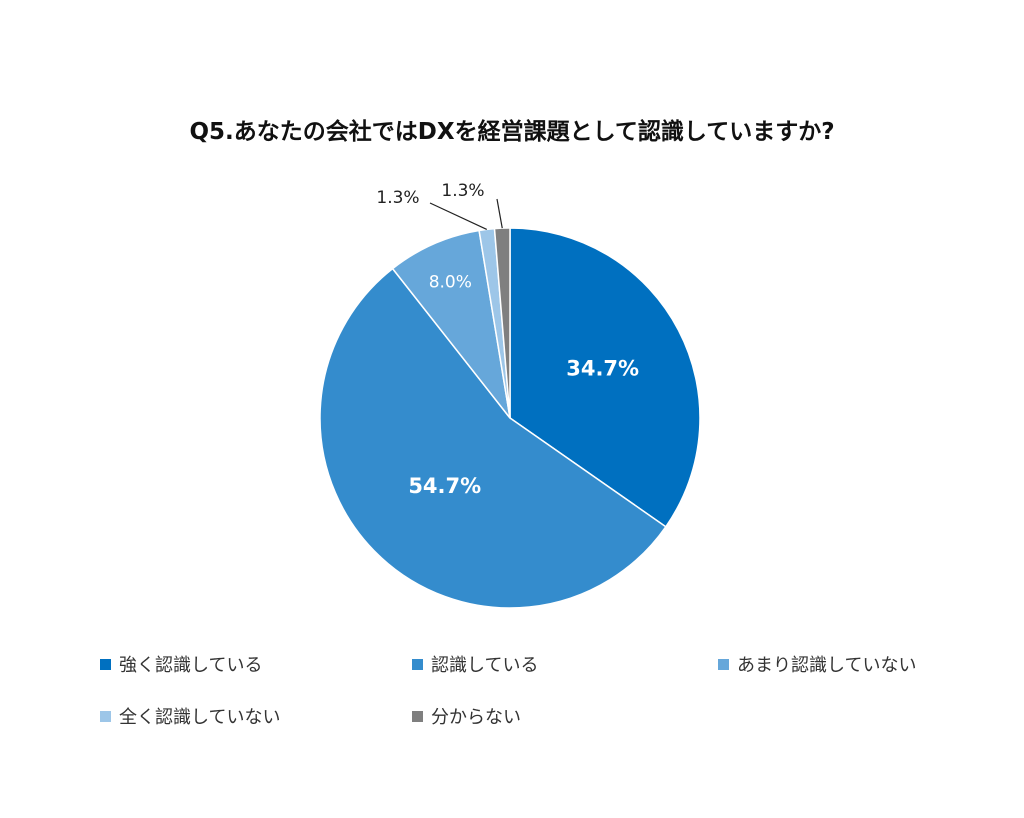 This screenshot has width=1024, height=818. Describe the element at coordinates (512, 132) in the screenshot. I see `chart-title: Q5.あなたの会社ではDXを経営課題として認識していますか?` at that location.